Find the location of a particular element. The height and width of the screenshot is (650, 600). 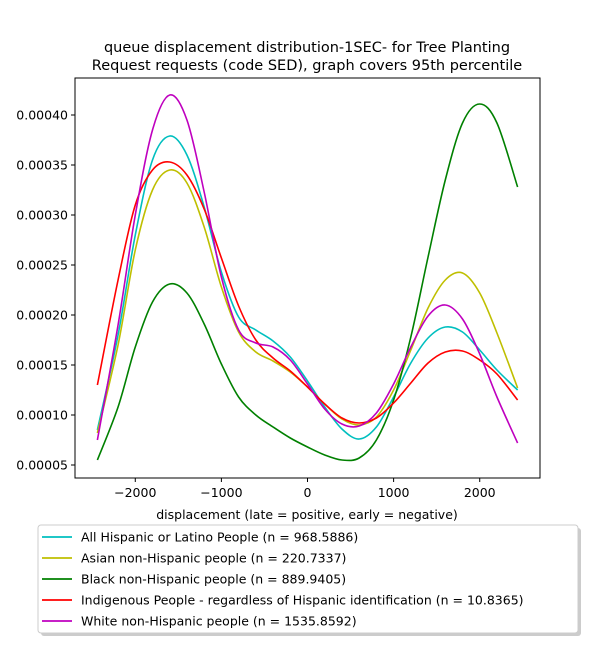

y-tick-label: 0.00035 is located at coordinates (42, 165).